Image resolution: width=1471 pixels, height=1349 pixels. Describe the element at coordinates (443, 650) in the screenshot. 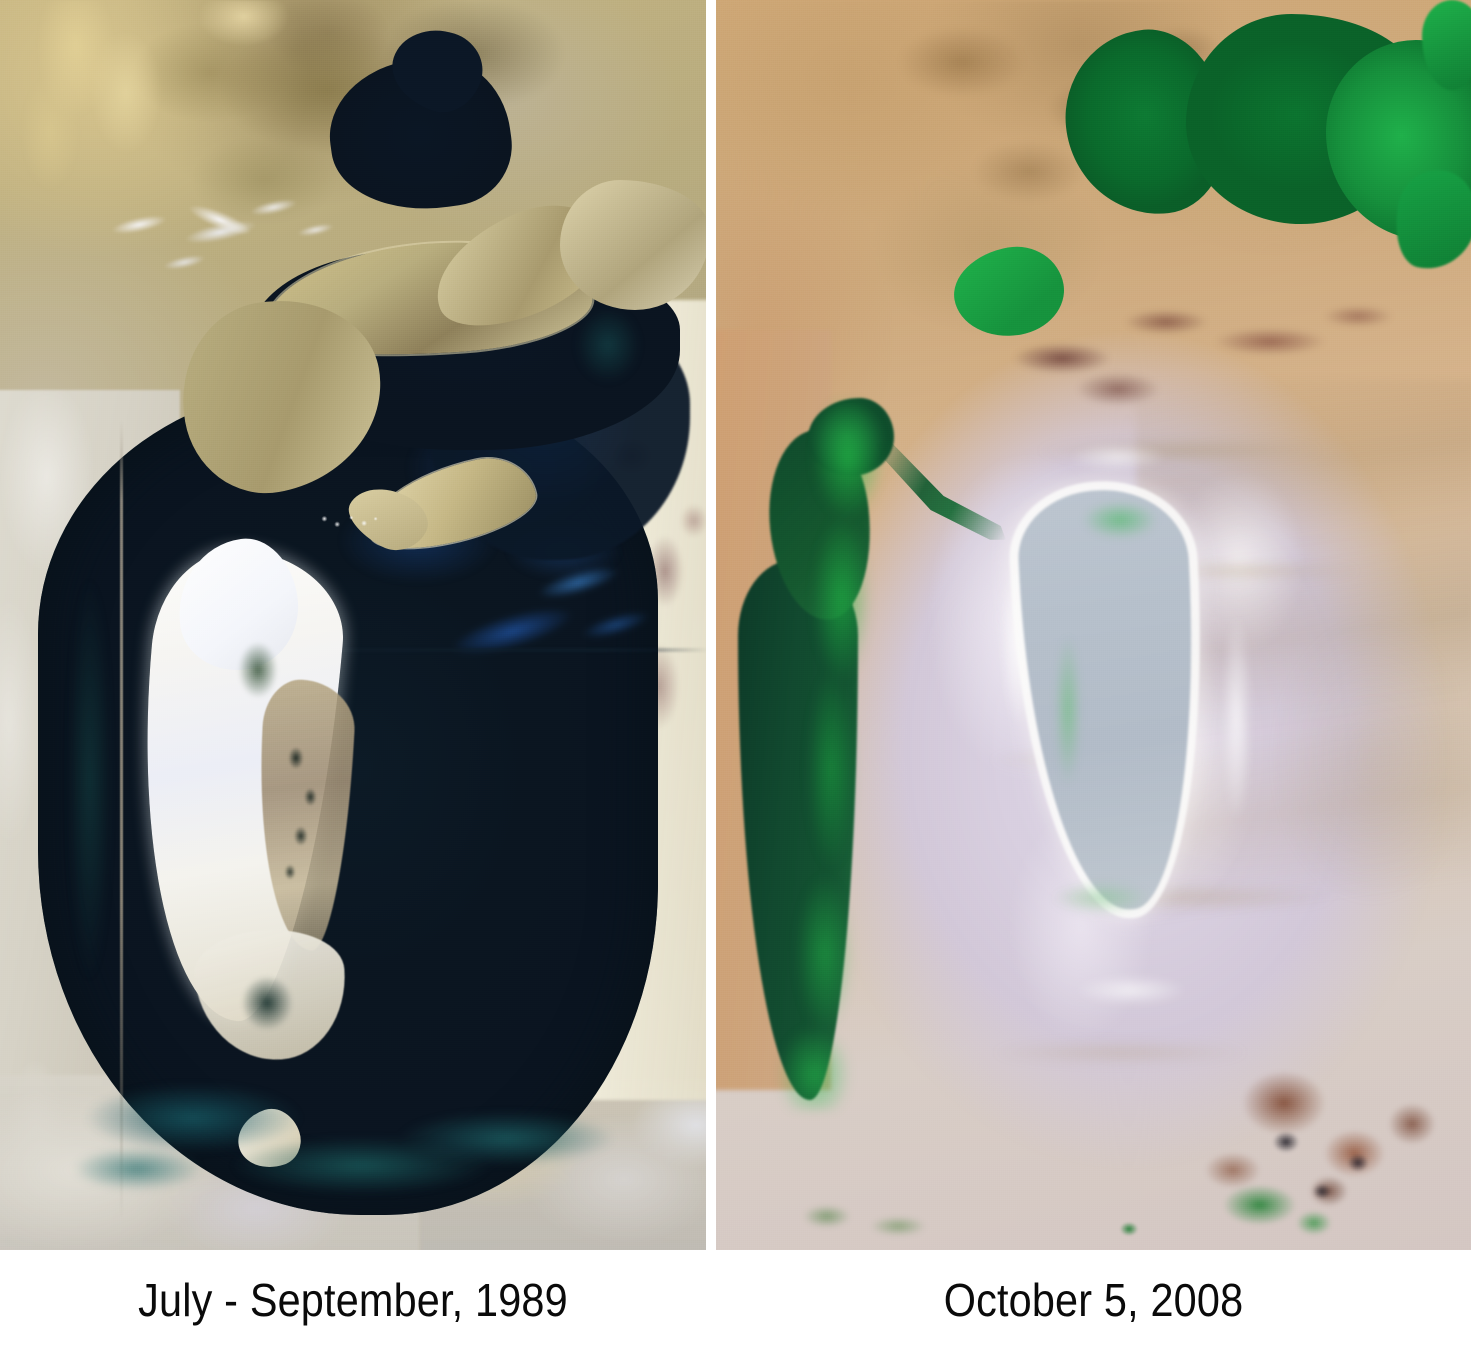

I see `mosaic-scene-seam` at that location.